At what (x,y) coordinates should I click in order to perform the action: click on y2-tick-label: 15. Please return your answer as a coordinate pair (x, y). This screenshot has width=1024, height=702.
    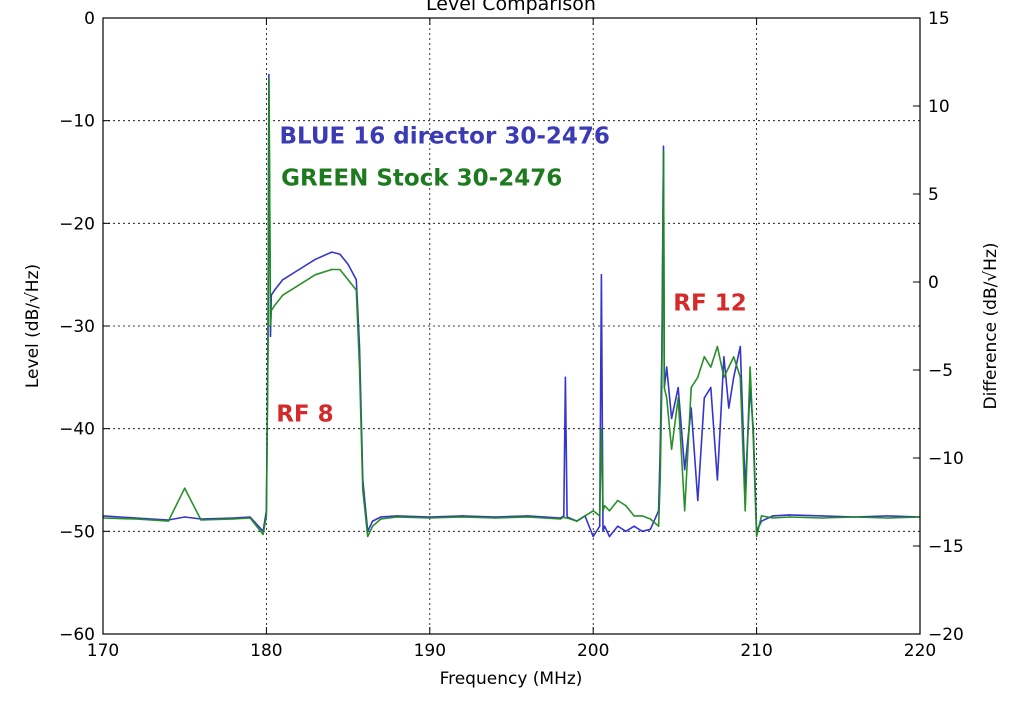
    Looking at the image, I should click on (939, 19).